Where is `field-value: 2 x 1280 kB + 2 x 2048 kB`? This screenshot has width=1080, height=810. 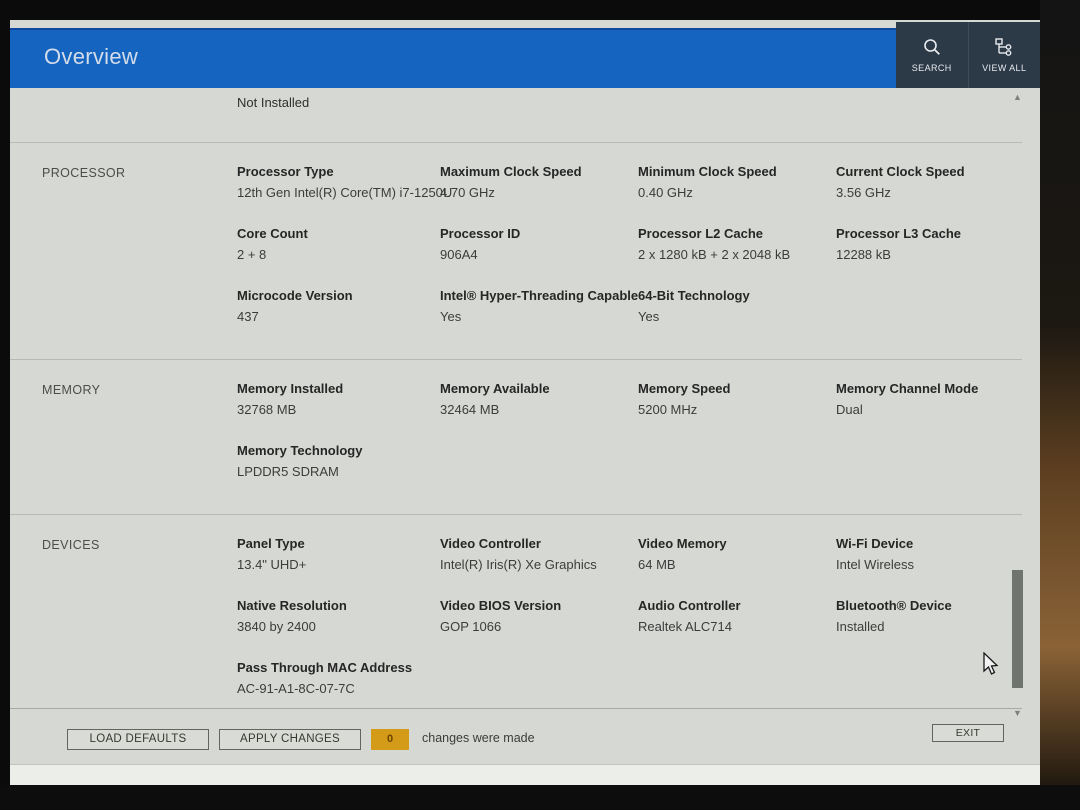 field-value: 2 x 1280 kB + 2 x 2048 kB is located at coordinates (714, 254).